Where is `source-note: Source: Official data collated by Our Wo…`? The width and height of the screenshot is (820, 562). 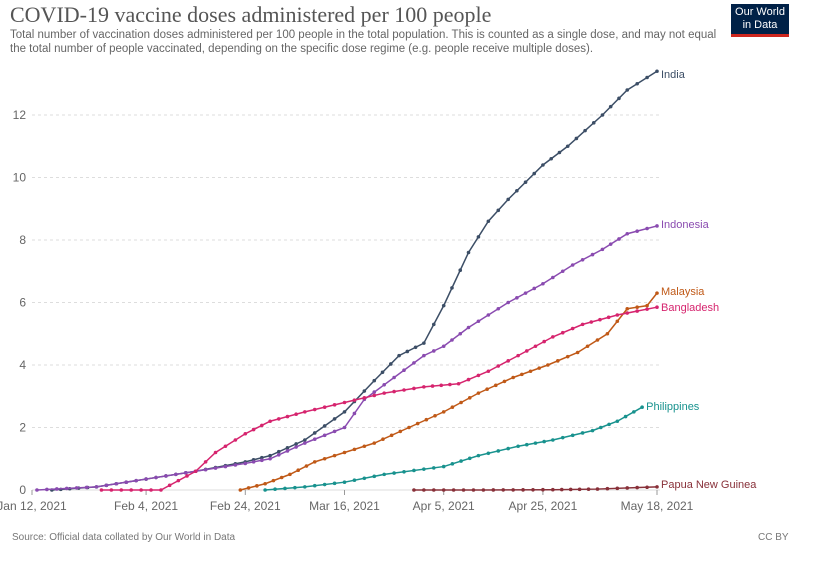
source-note: Source: Official data collated by Our Wo… is located at coordinates (124, 537).